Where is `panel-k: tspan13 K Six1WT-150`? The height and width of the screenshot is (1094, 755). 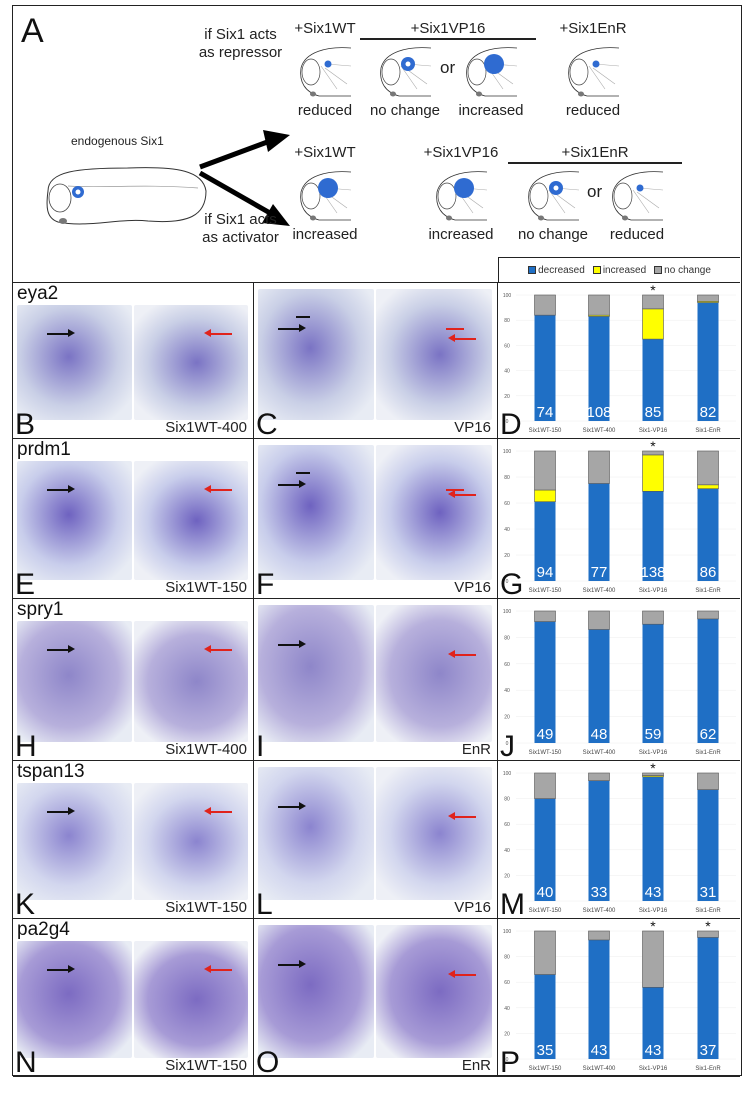
panel-k: tspan13 K Six1WT-150 is located at coordinates (133, 839).